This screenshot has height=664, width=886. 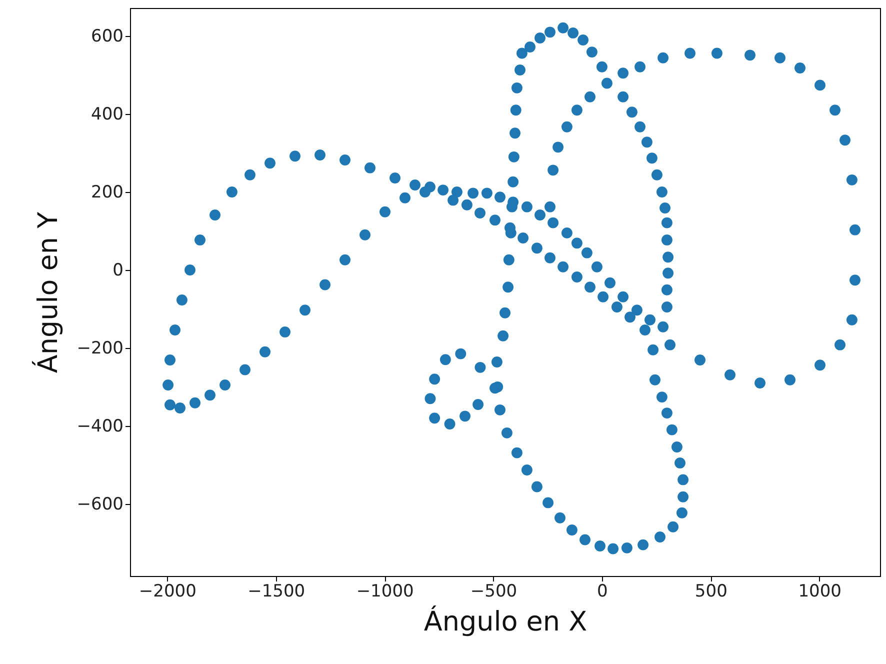 I want to click on y-tick-label: −200, so click(x=100, y=348).